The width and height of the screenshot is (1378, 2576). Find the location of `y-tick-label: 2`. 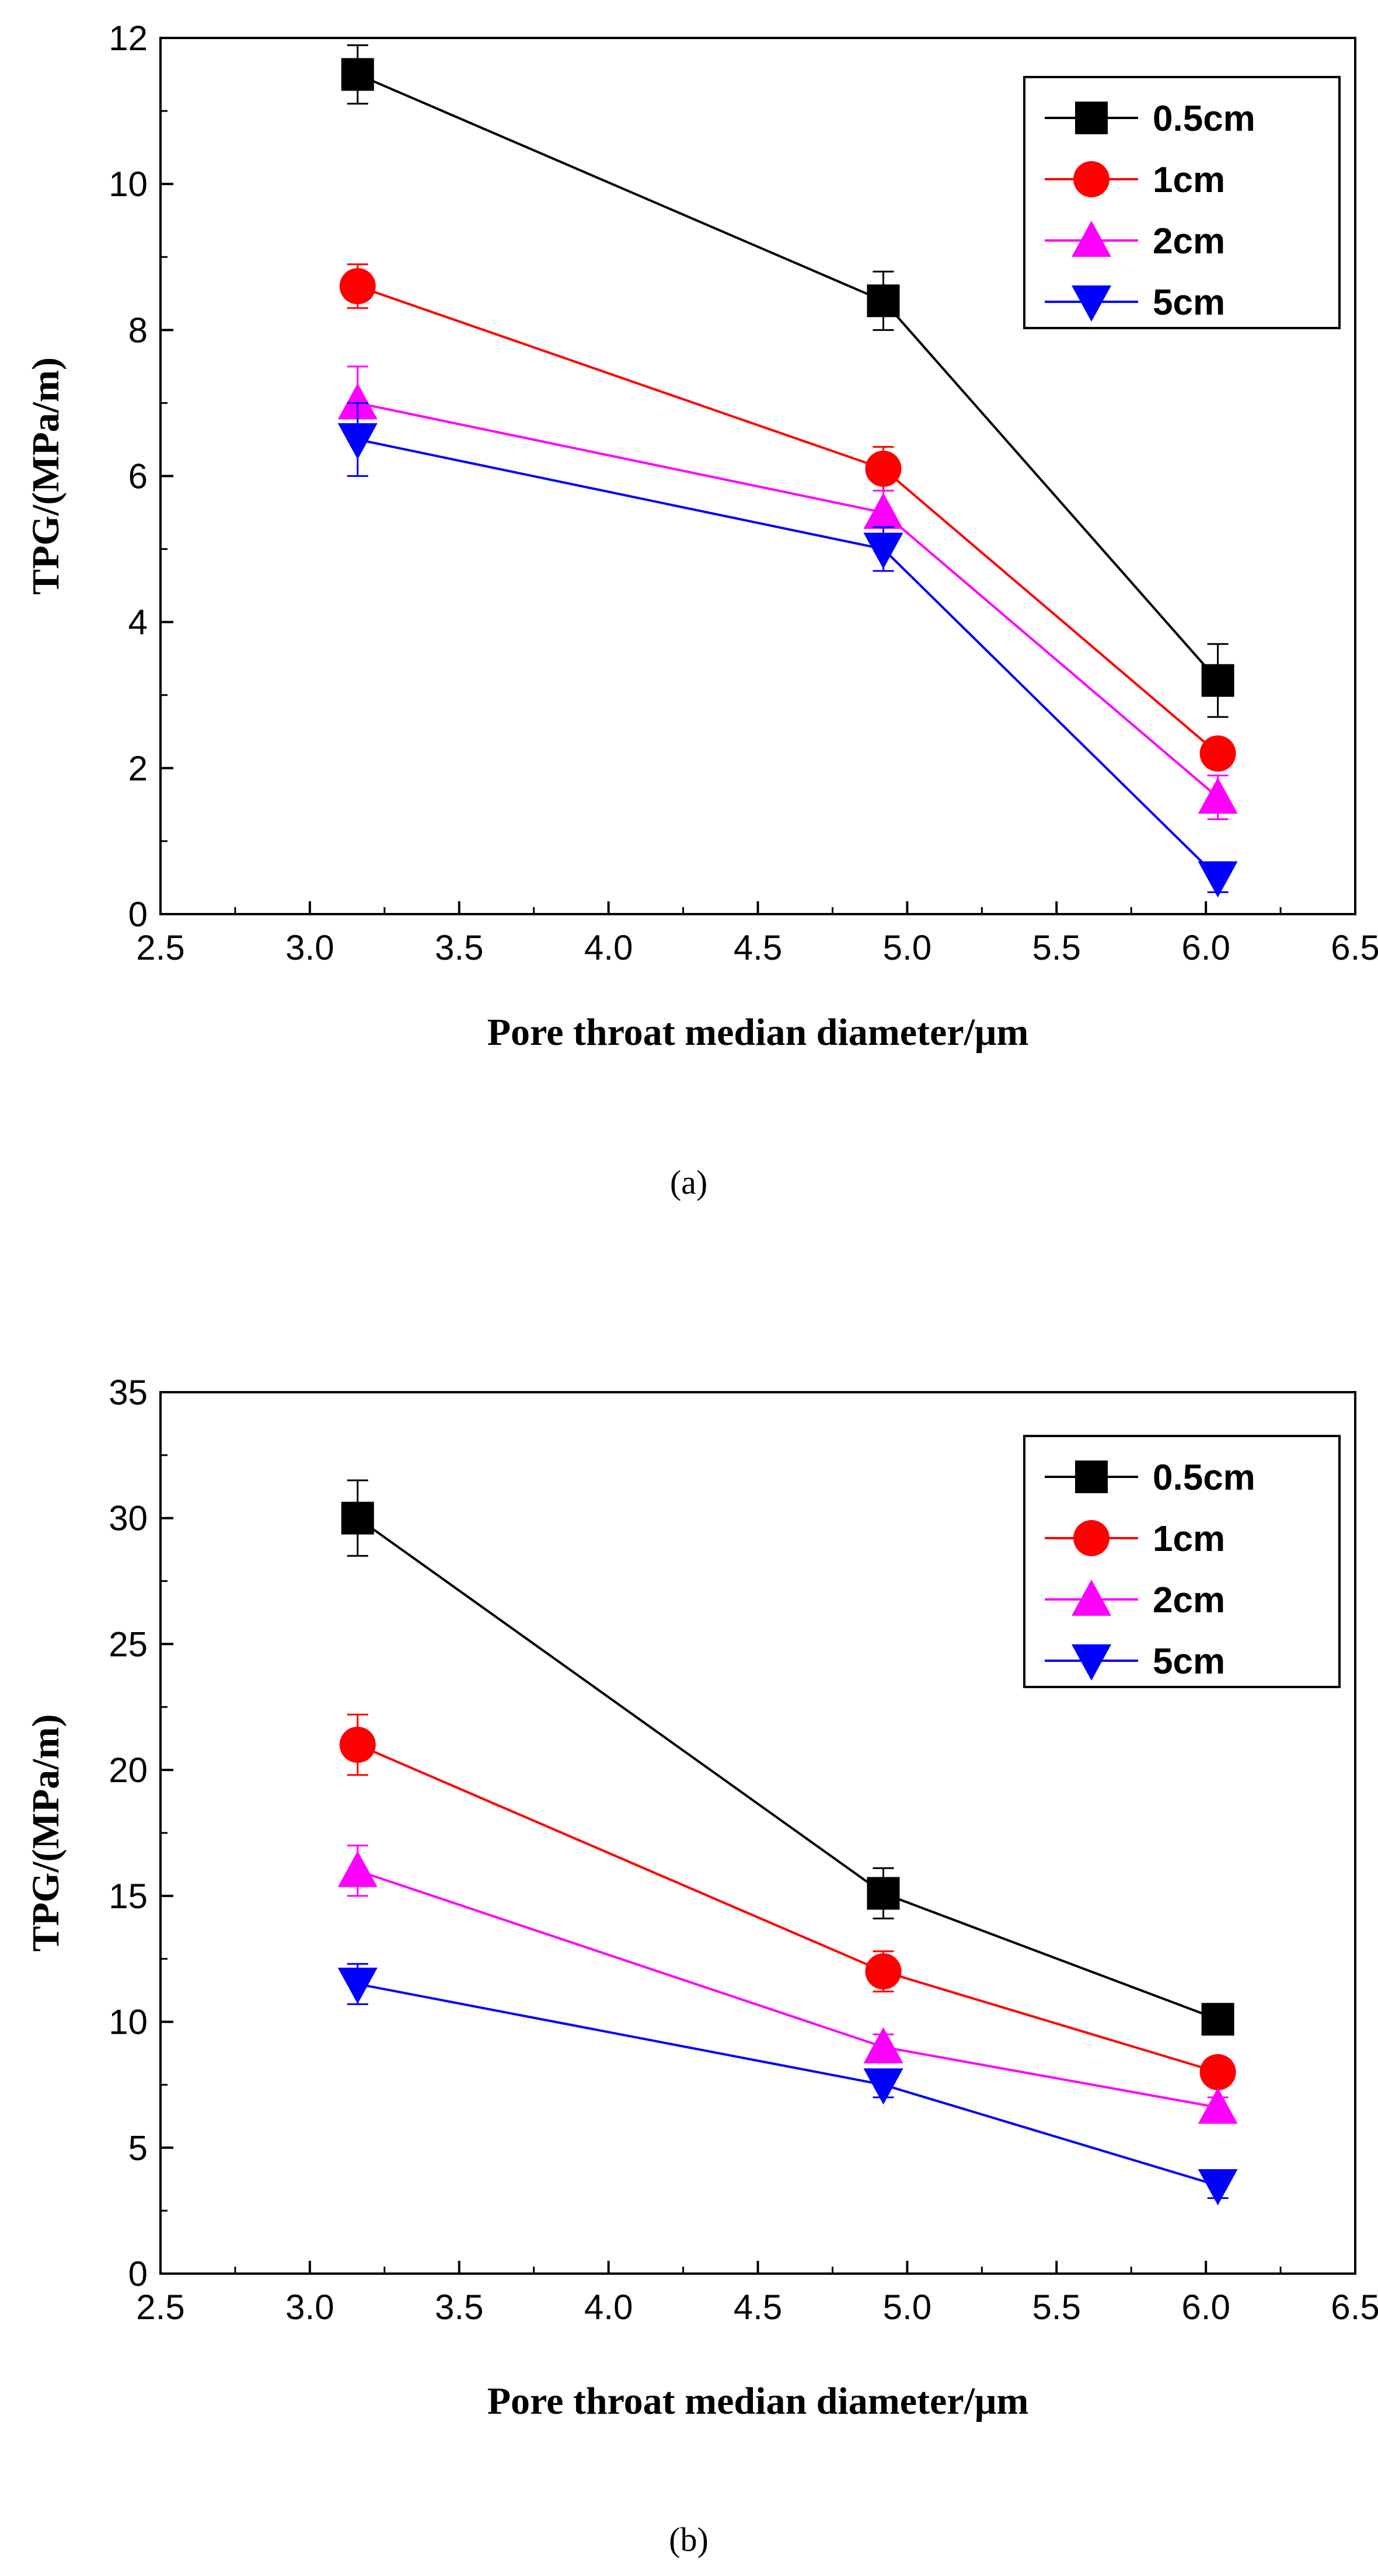

y-tick-label: 2 is located at coordinates (138, 768).